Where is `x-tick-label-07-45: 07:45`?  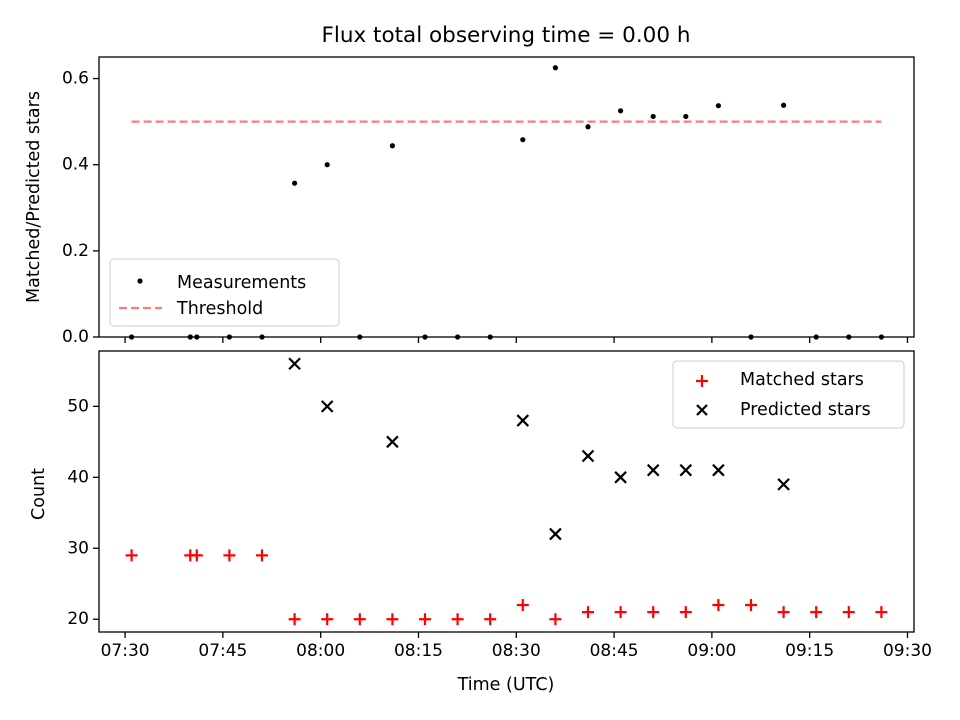 x-tick-label-07-45: 07:45 is located at coordinates (222, 651).